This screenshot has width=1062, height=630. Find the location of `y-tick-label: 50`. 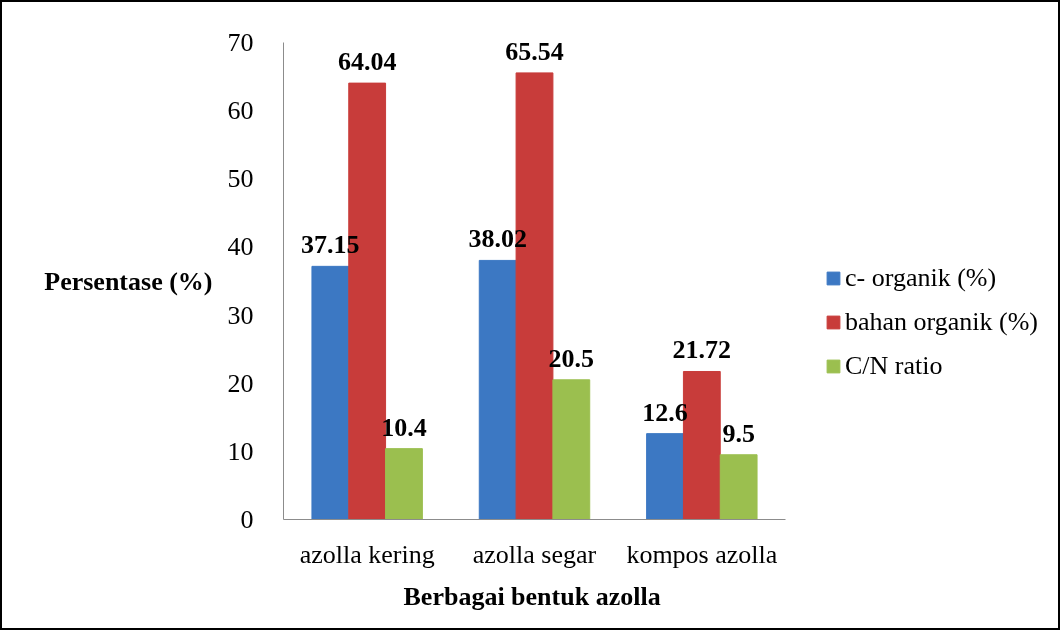

y-tick-label: 50 is located at coordinates (240, 179).